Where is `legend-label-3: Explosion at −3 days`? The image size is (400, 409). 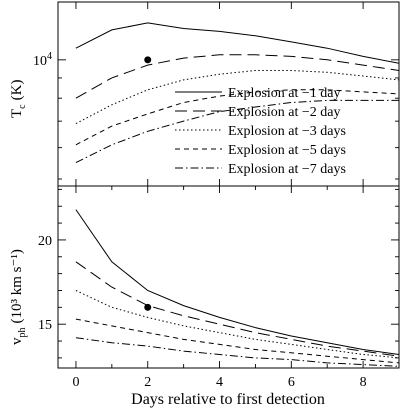 legend-label-3: Explosion at −3 days is located at coordinates (287, 131).